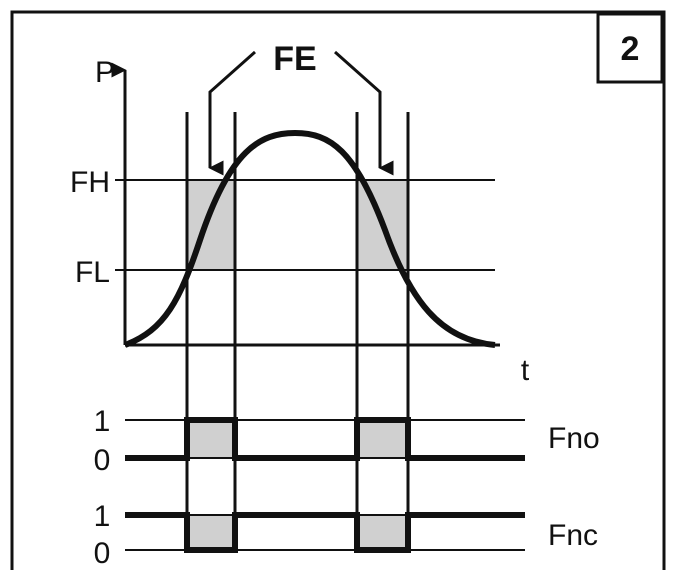  Describe the element at coordinates (364, 113) in the screenshot. I see `fe-arrow-right` at that location.